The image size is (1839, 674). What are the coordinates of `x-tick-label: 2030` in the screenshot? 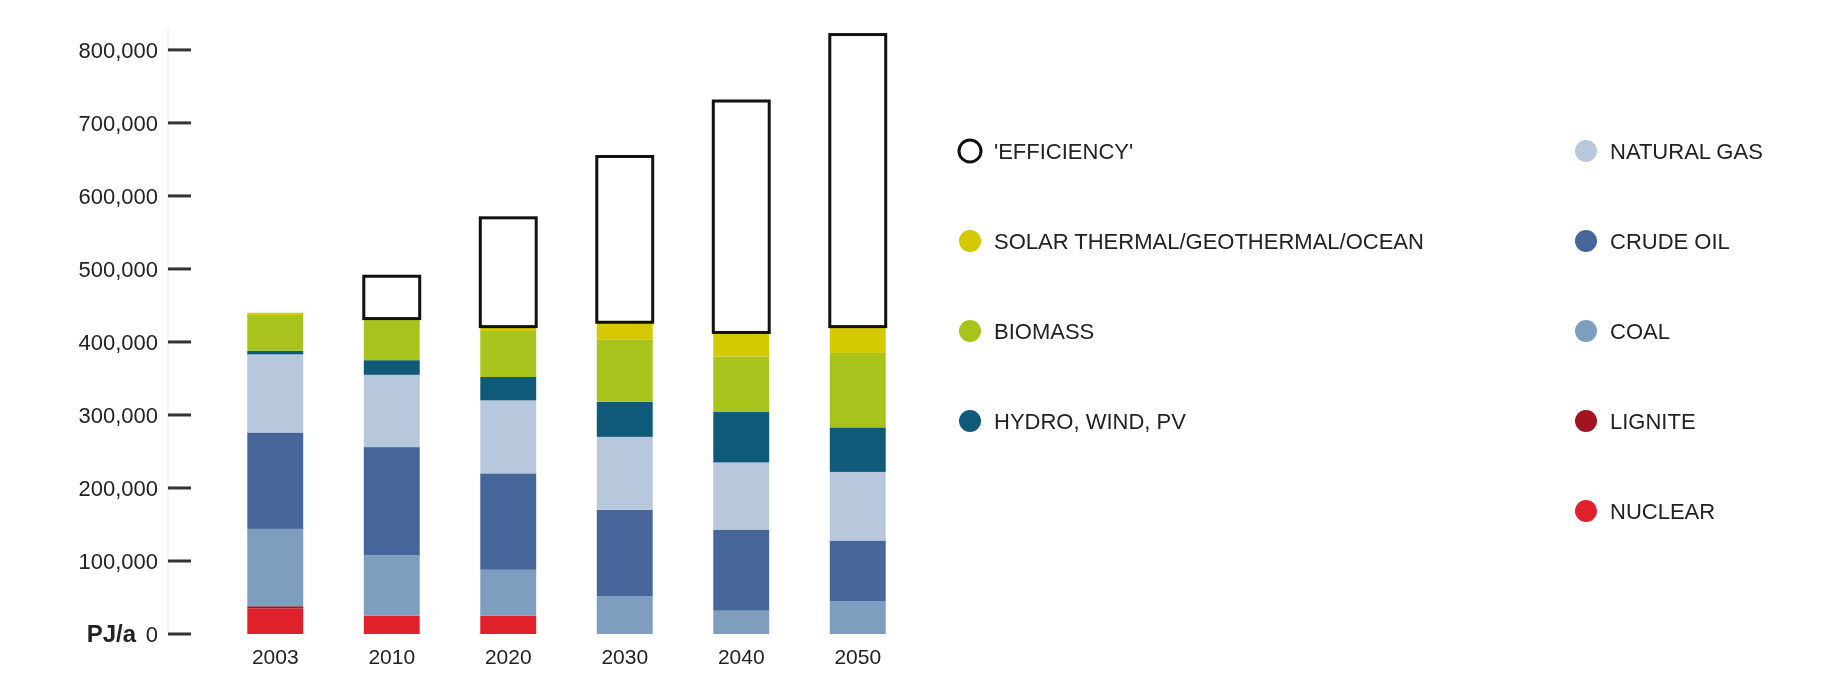 It's located at (625, 656).